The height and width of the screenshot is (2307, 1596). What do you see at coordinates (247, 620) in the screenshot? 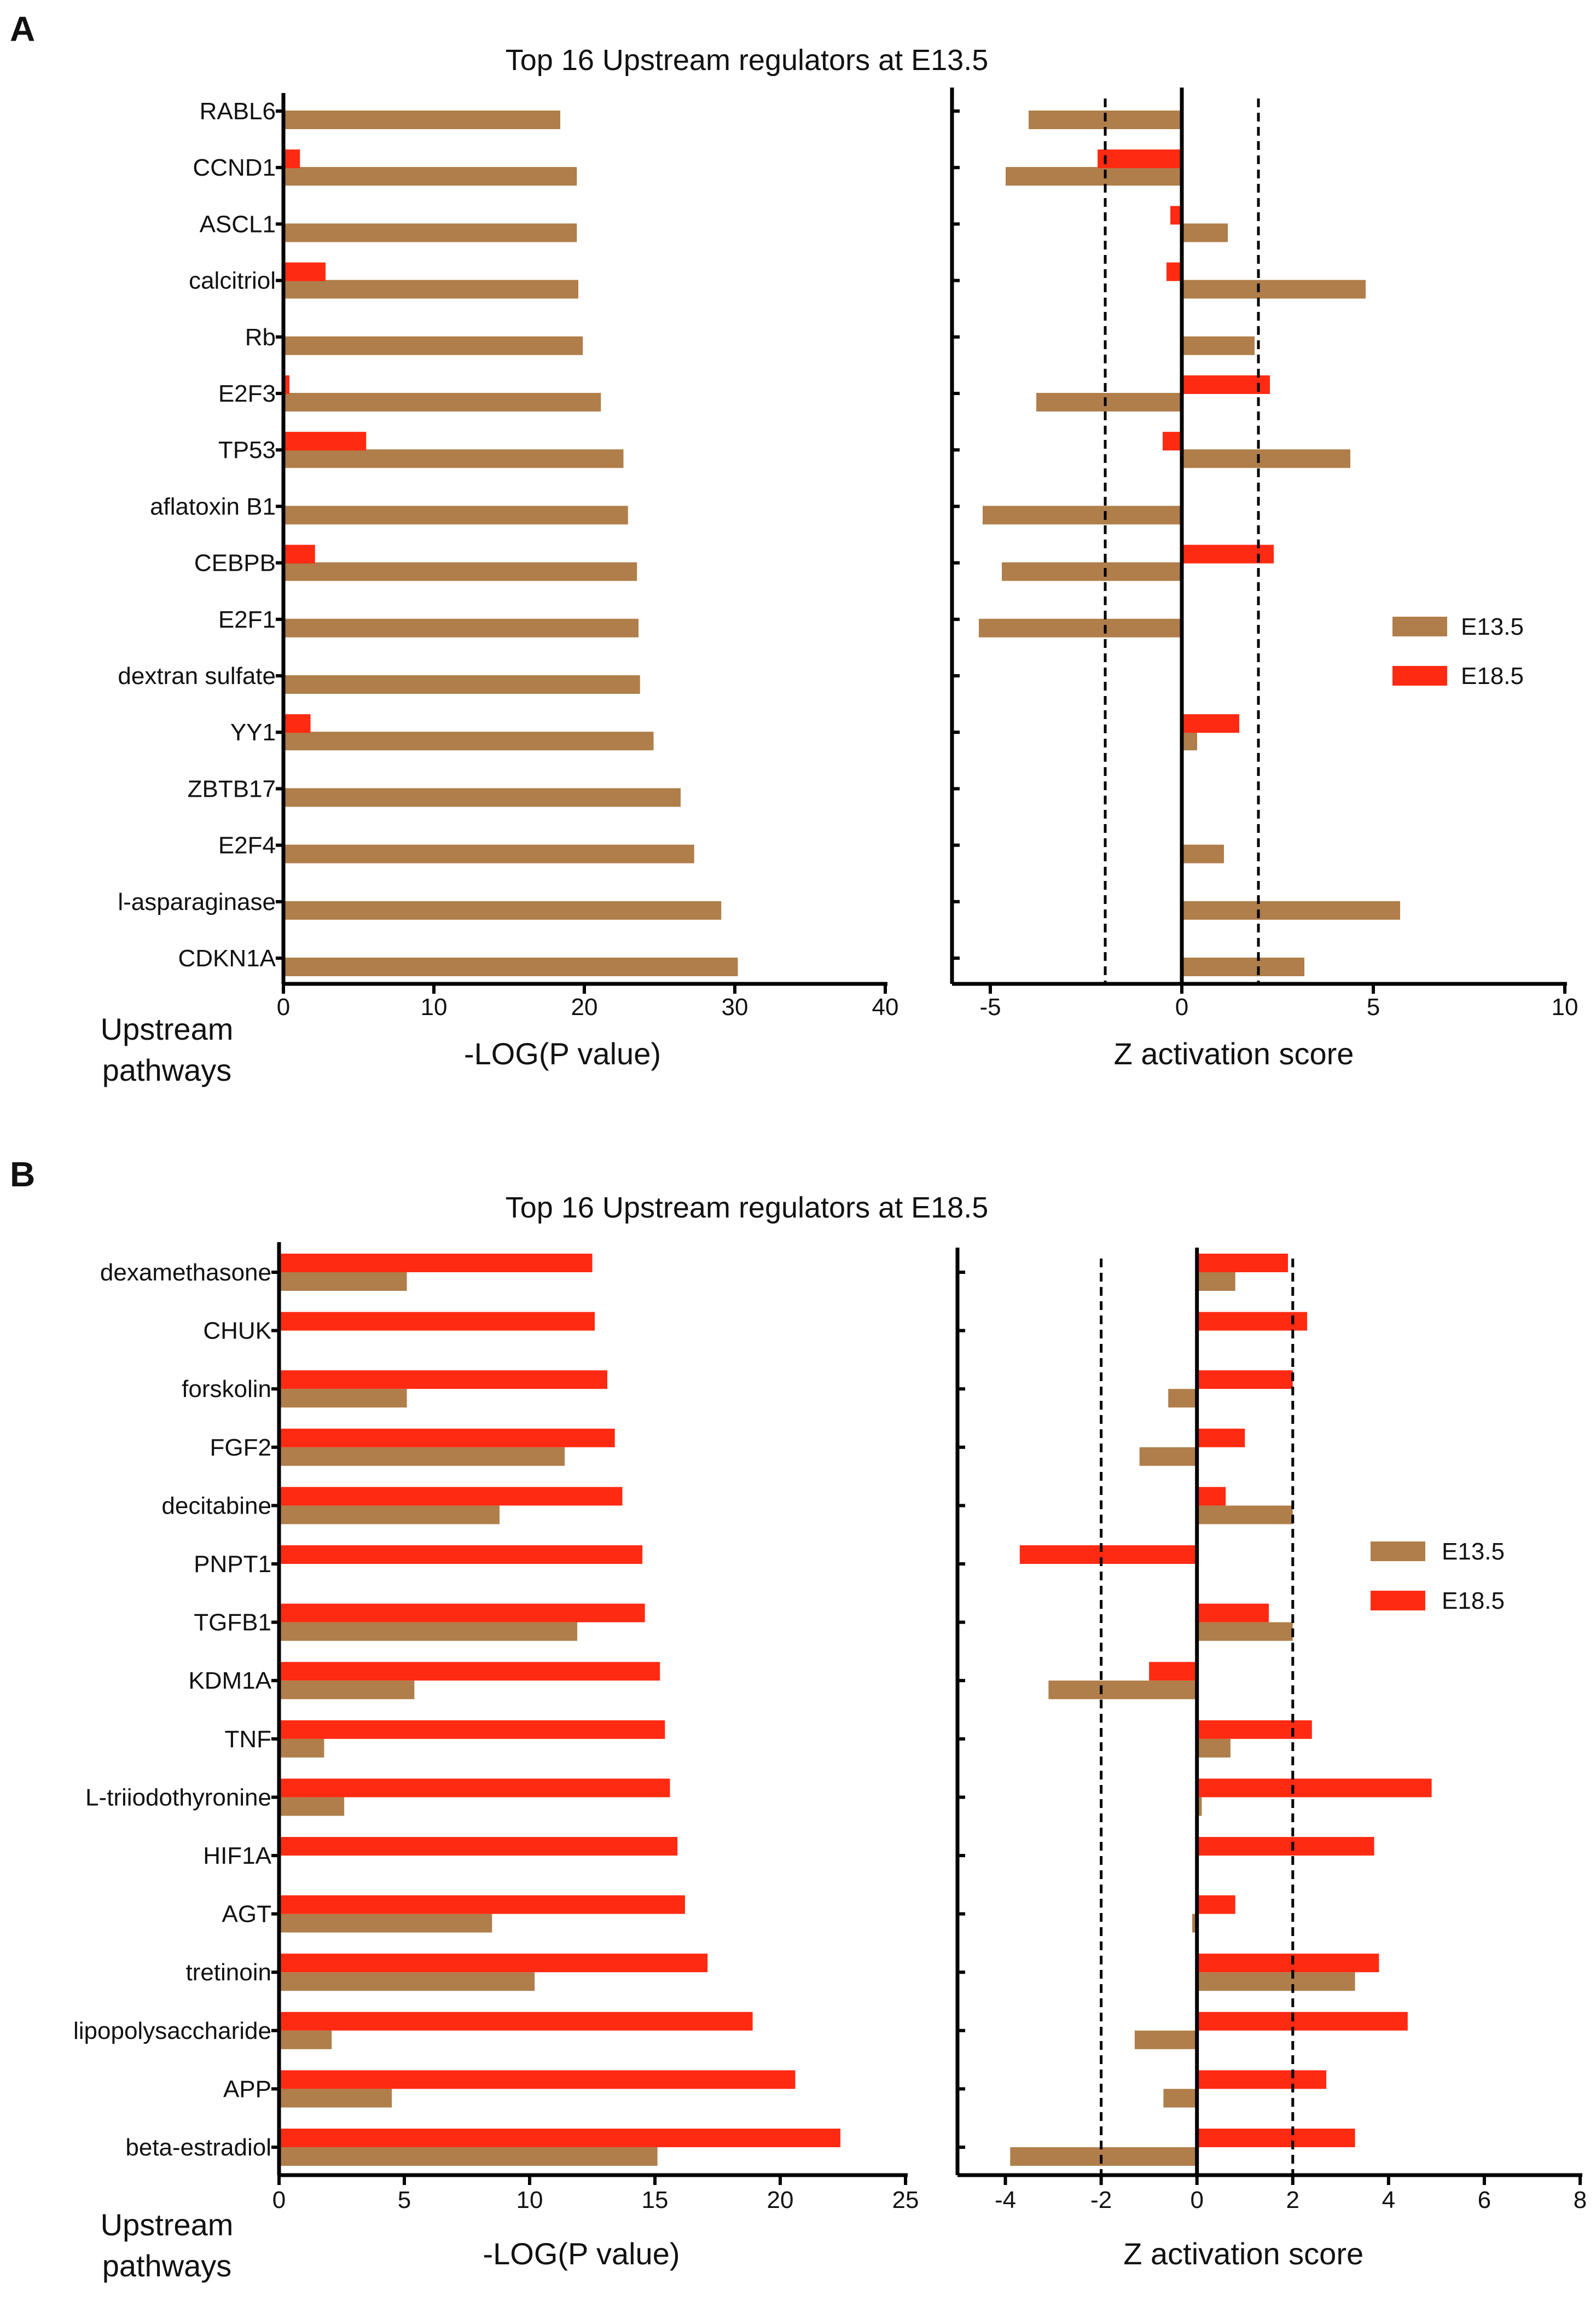
I see `category-label: E2F1` at bounding box center [247, 620].